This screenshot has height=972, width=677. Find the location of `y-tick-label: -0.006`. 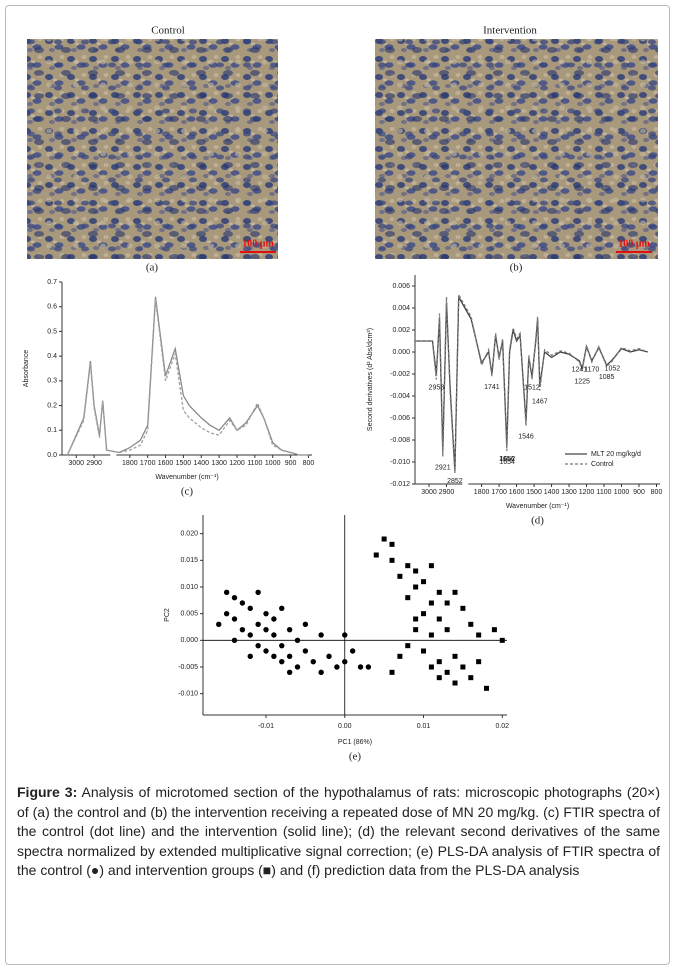

y-tick-label: -0.006 is located at coordinates (400, 418).